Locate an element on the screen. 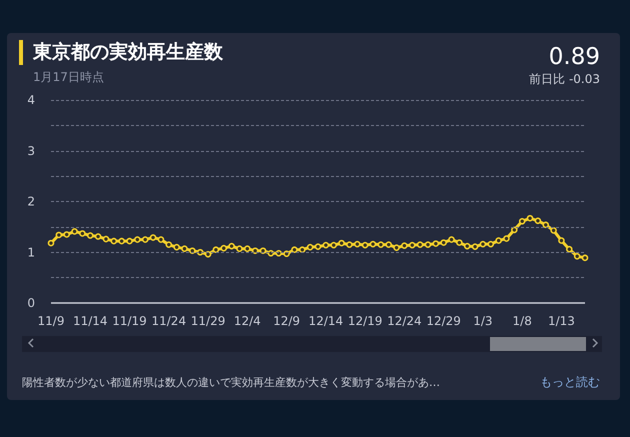 This screenshot has width=630, height=437. x-tick-label: 11/9 is located at coordinates (51, 321).